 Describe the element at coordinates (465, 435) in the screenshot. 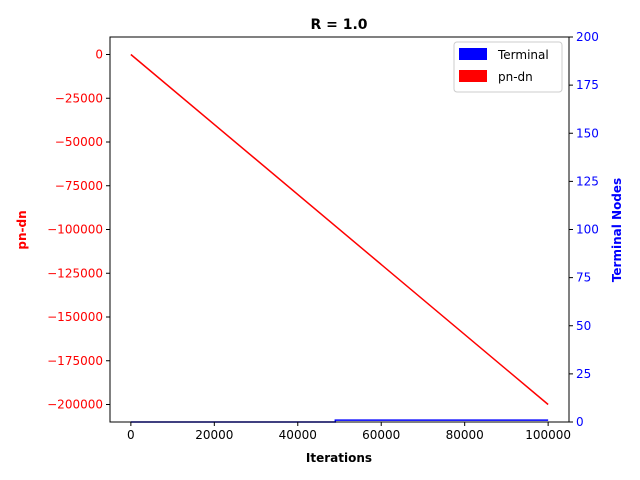

I see `x-tick-label: 80000` at that location.